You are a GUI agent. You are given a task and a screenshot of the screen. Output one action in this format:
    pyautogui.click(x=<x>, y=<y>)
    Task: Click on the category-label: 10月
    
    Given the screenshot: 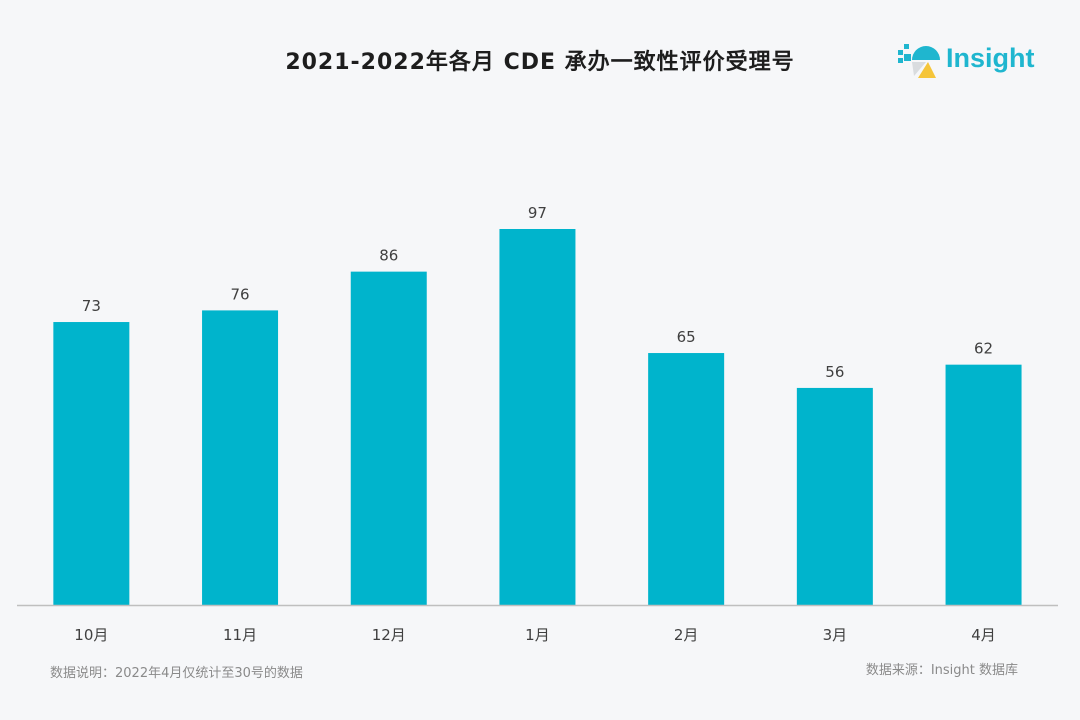 What is the action you would take?
    pyautogui.click(x=91, y=635)
    